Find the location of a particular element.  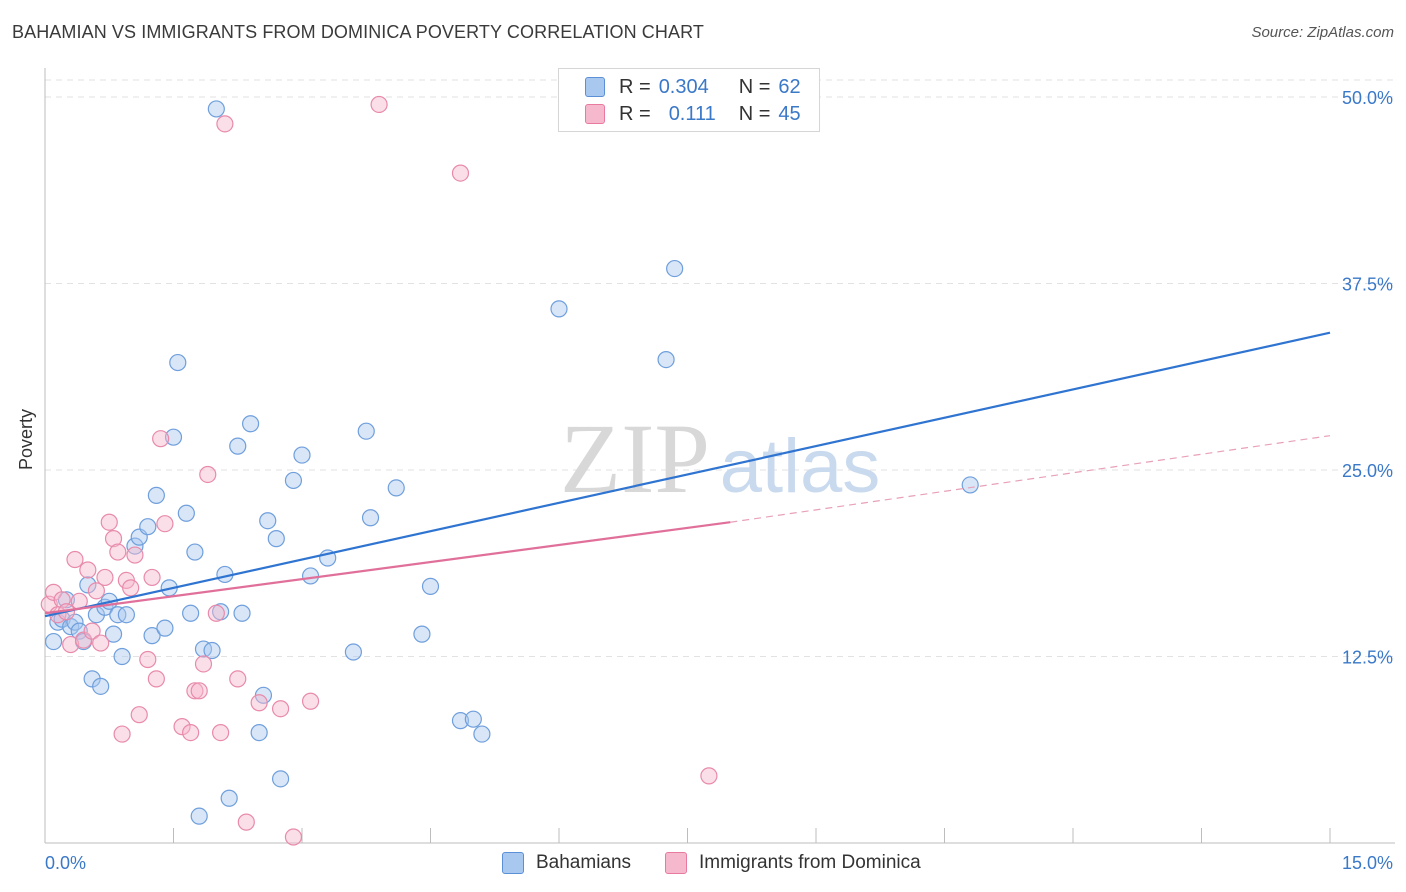

watermark-zip: ZIP is located at coordinates (635, 458).